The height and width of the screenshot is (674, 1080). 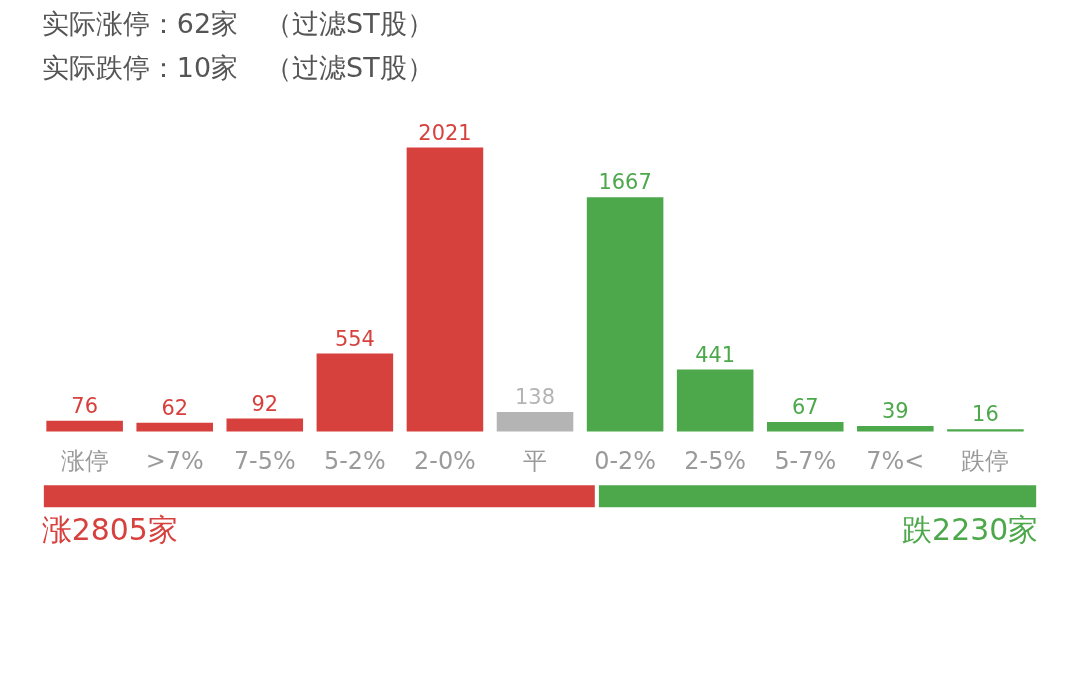 What do you see at coordinates (805, 460) in the screenshot?
I see `x-tick-label: 5-7%` at bounding box center [805, 460].